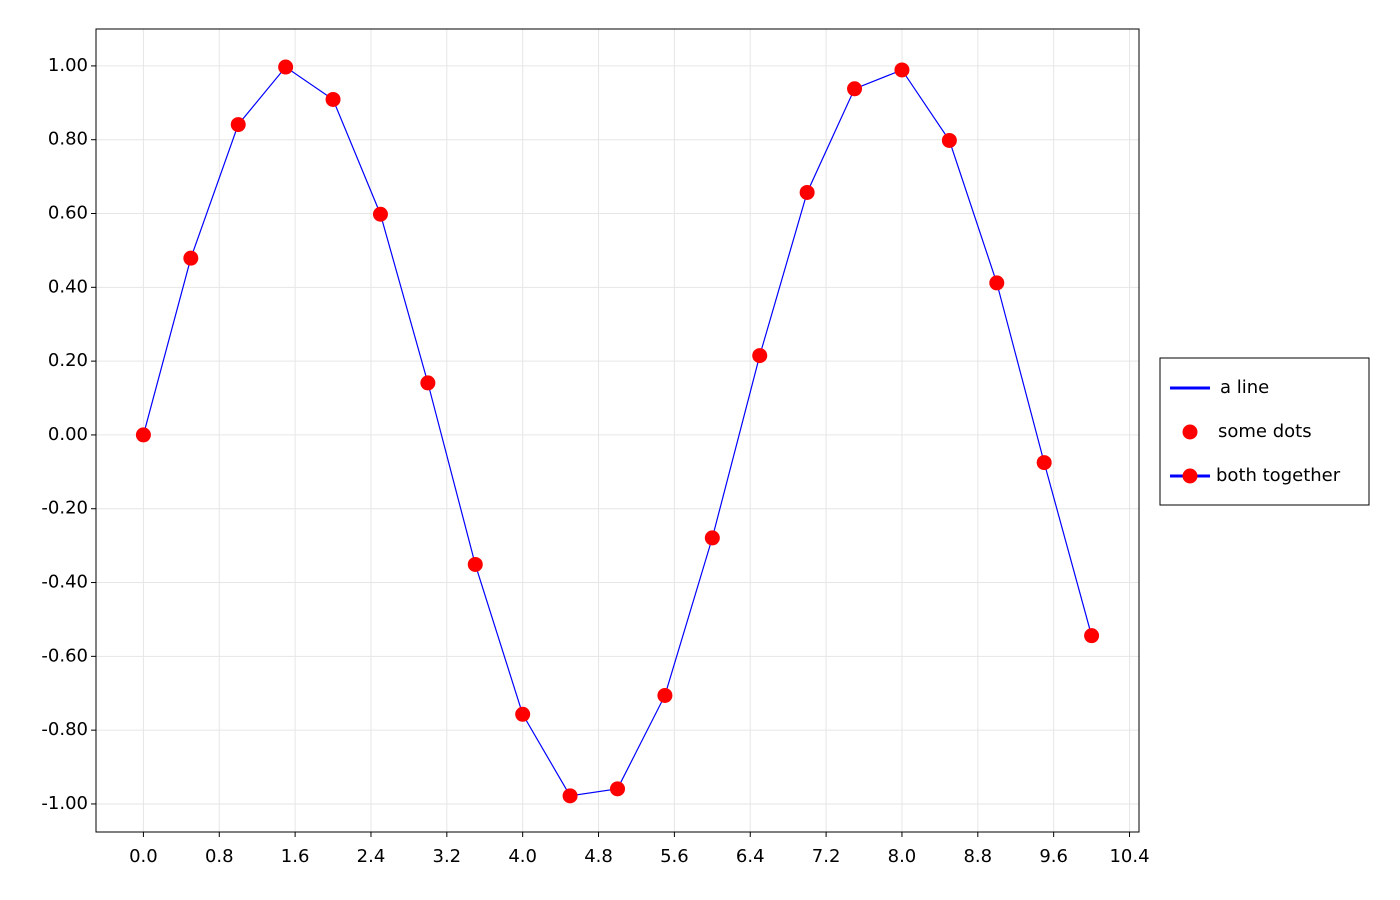 This screenshot has height=900, width=1400. Describe the element at coordinates (598, 856) in the screenshot. I see `x-tick-label: 4.8` at that location.